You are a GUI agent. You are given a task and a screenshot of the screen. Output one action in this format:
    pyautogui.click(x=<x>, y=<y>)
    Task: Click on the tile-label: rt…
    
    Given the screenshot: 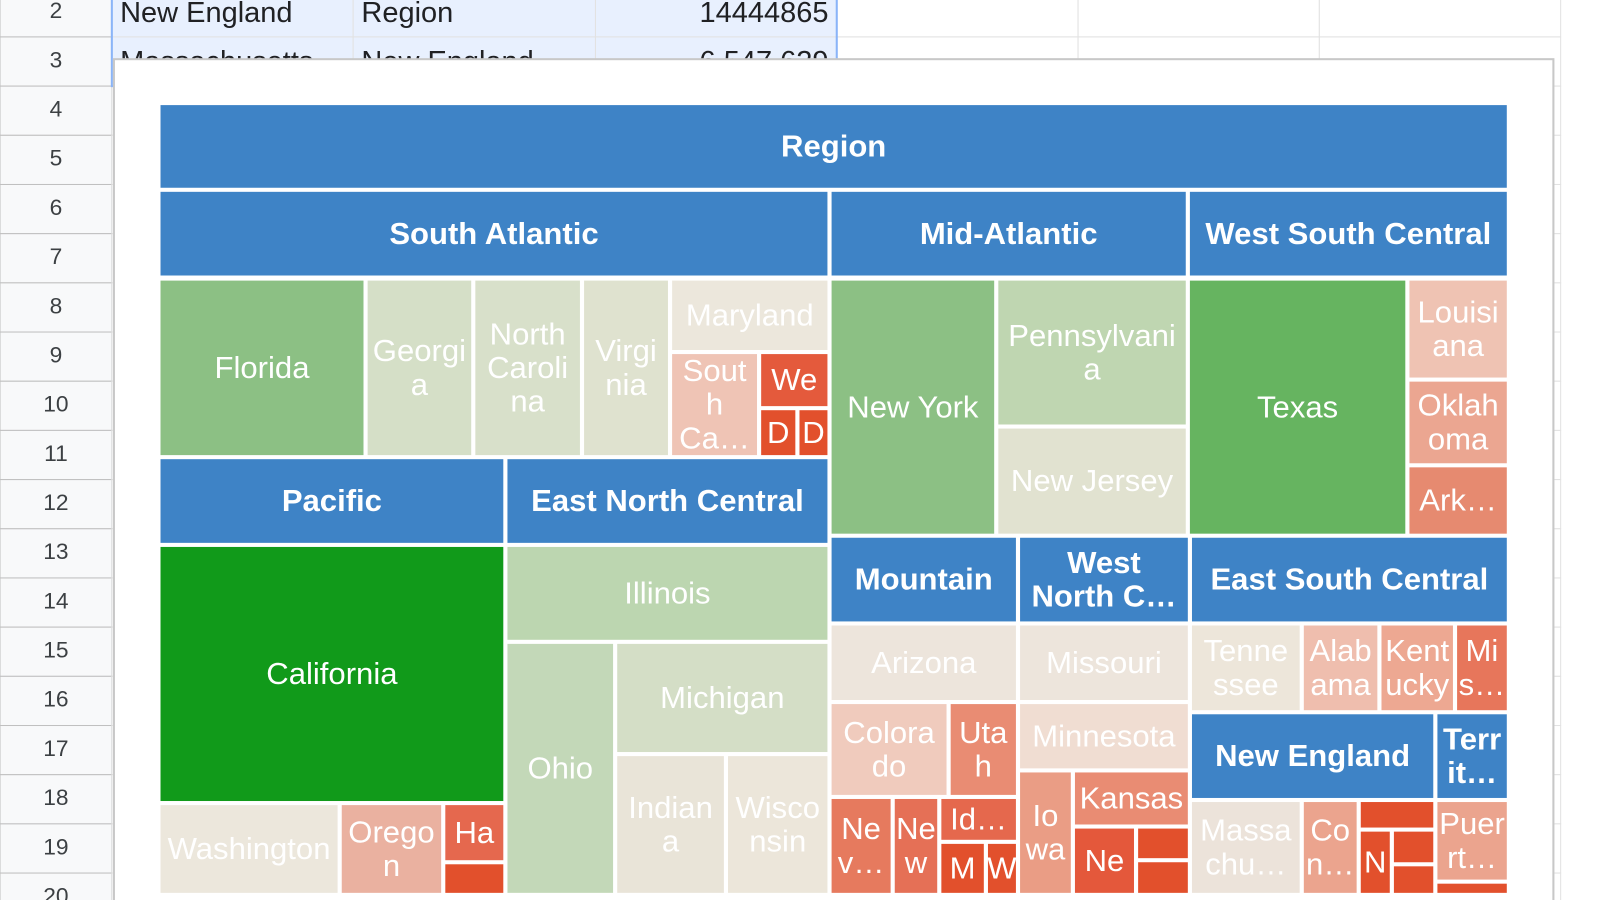 What is the action you would take?
    pyautogui.click(x=1472, y=857)
    